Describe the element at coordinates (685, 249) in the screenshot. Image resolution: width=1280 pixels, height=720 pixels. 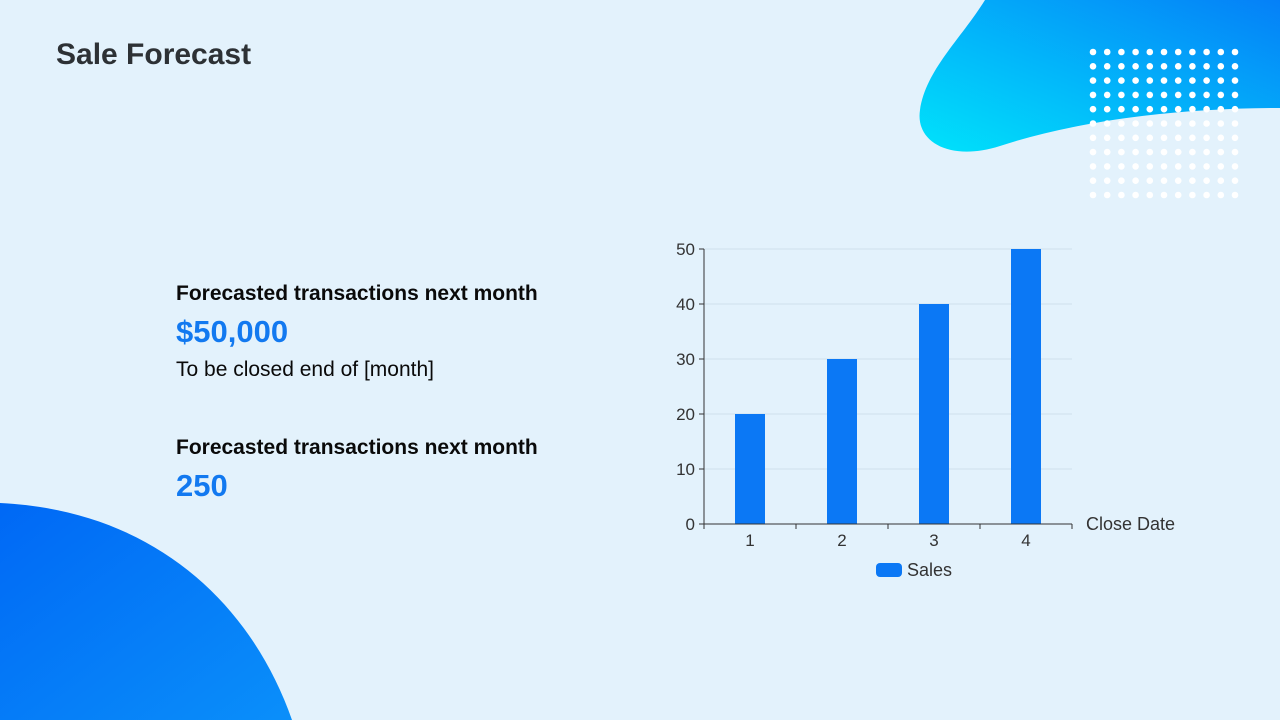
I see `y-tick-label: 50` at that location.